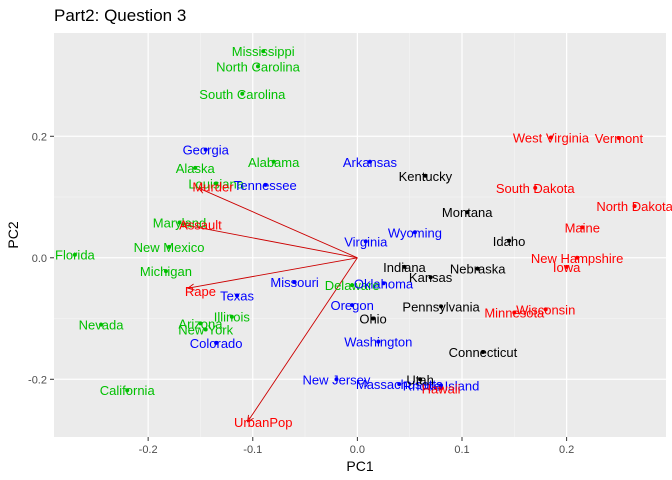  I want to click on point-label: Montana, so click(467, 212).